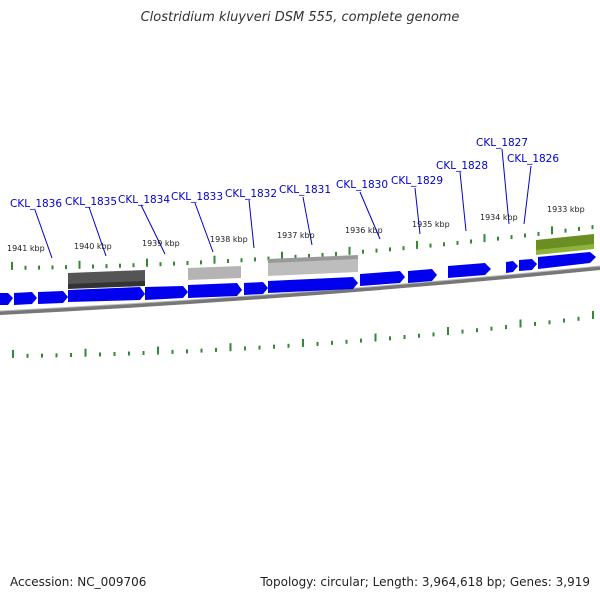  I want to click on gene-label: CKL_1828, so click(462, 166).